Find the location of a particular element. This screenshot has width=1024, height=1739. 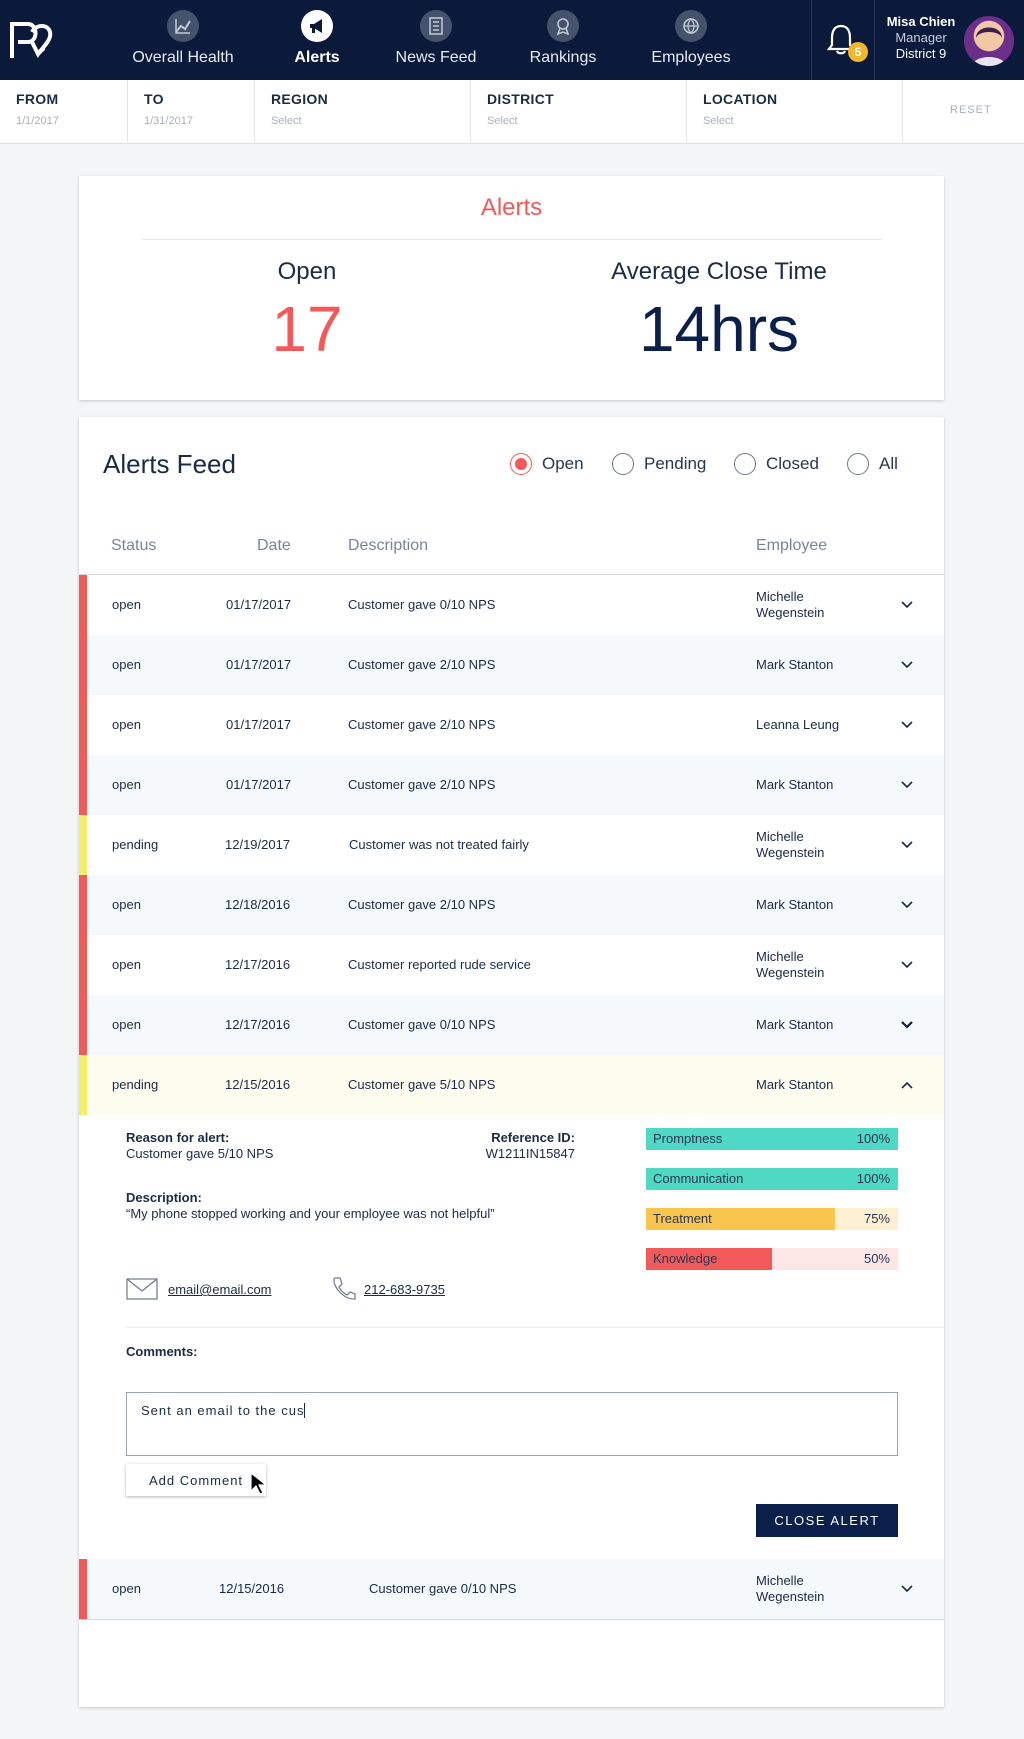

filter-region: REGION Select is located at coordinates (363, 112).